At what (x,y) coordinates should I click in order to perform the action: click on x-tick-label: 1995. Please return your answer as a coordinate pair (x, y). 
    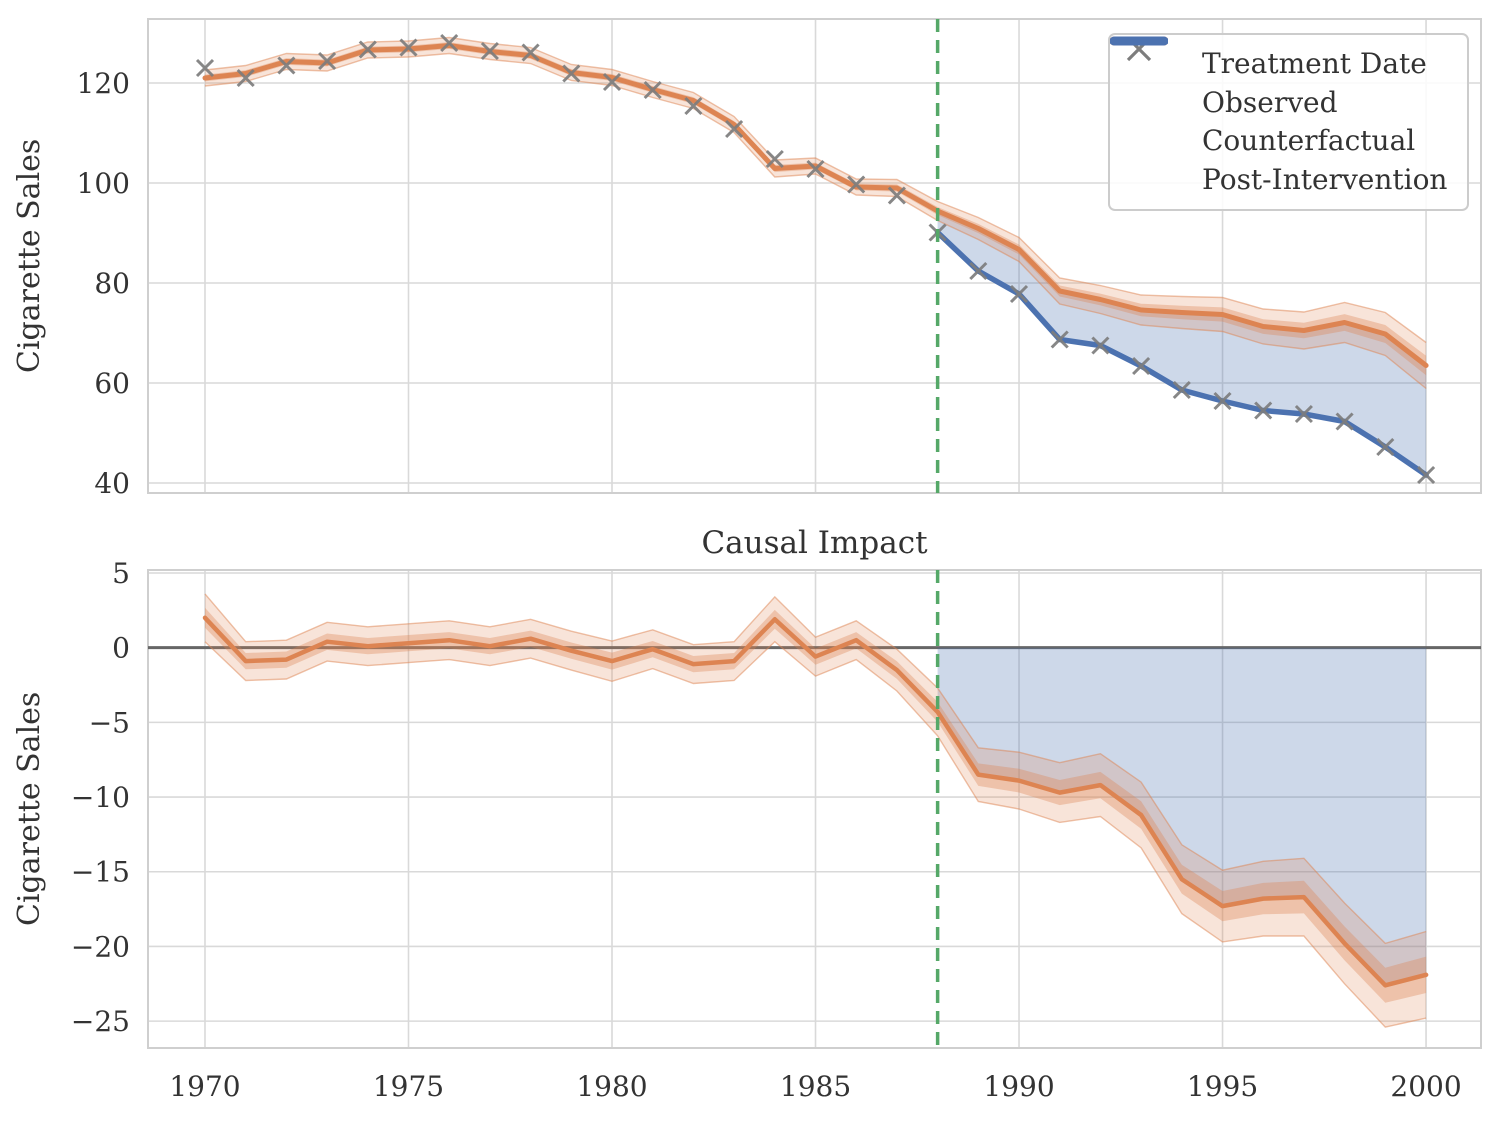
    Looking at the image, I should click on (1222, 1086).